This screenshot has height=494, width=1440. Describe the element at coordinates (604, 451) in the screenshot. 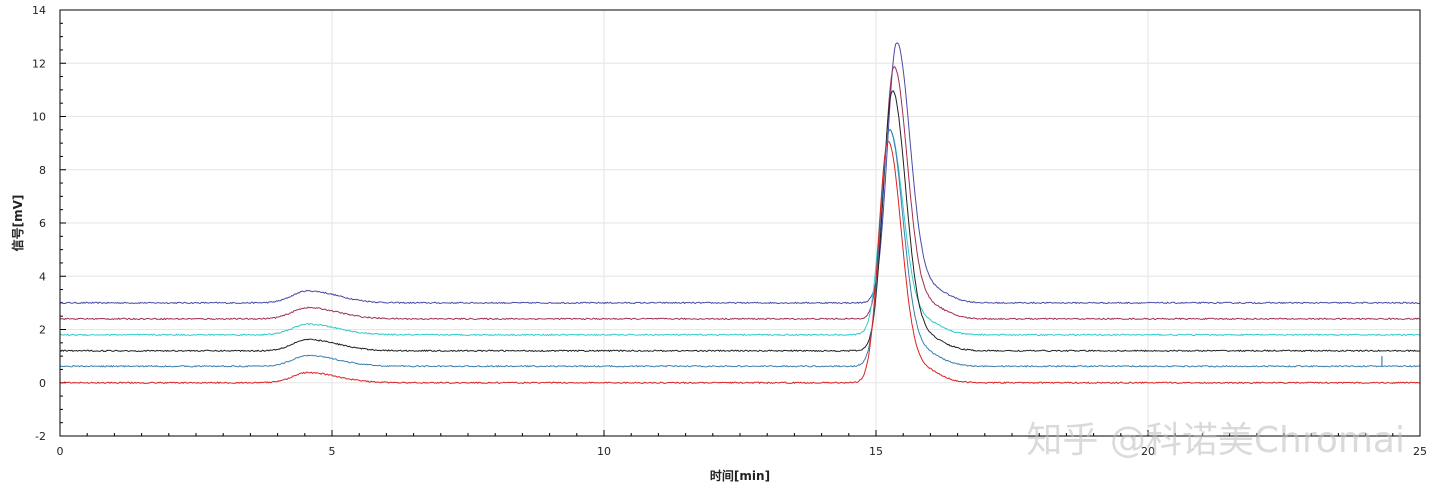

I see `x-tick-label: 10` at that location.